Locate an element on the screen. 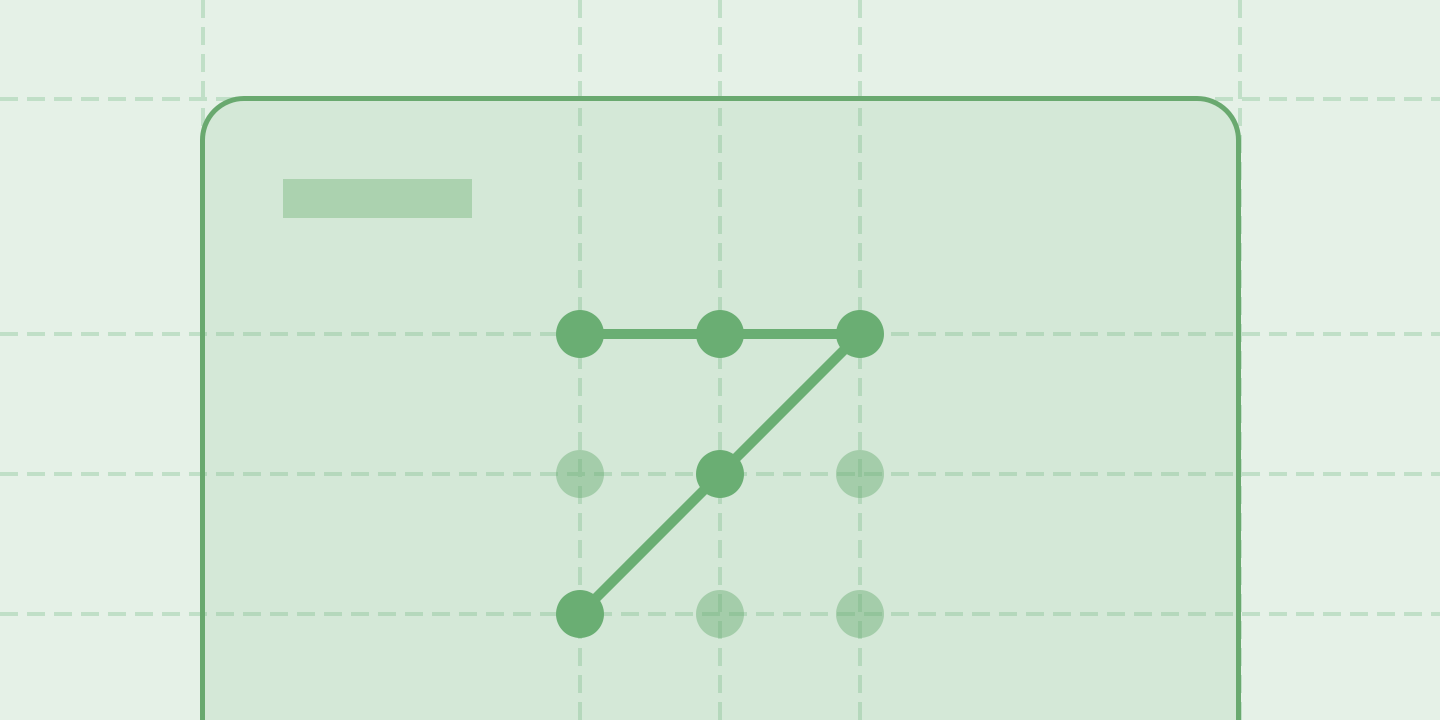  pattern-dot-r1-c1 is located at coordinates (580, 334).